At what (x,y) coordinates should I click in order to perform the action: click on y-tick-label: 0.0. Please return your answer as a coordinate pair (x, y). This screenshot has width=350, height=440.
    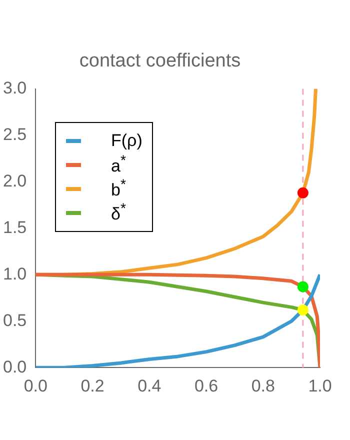
    Looking at the image, I should click on (14, 366).